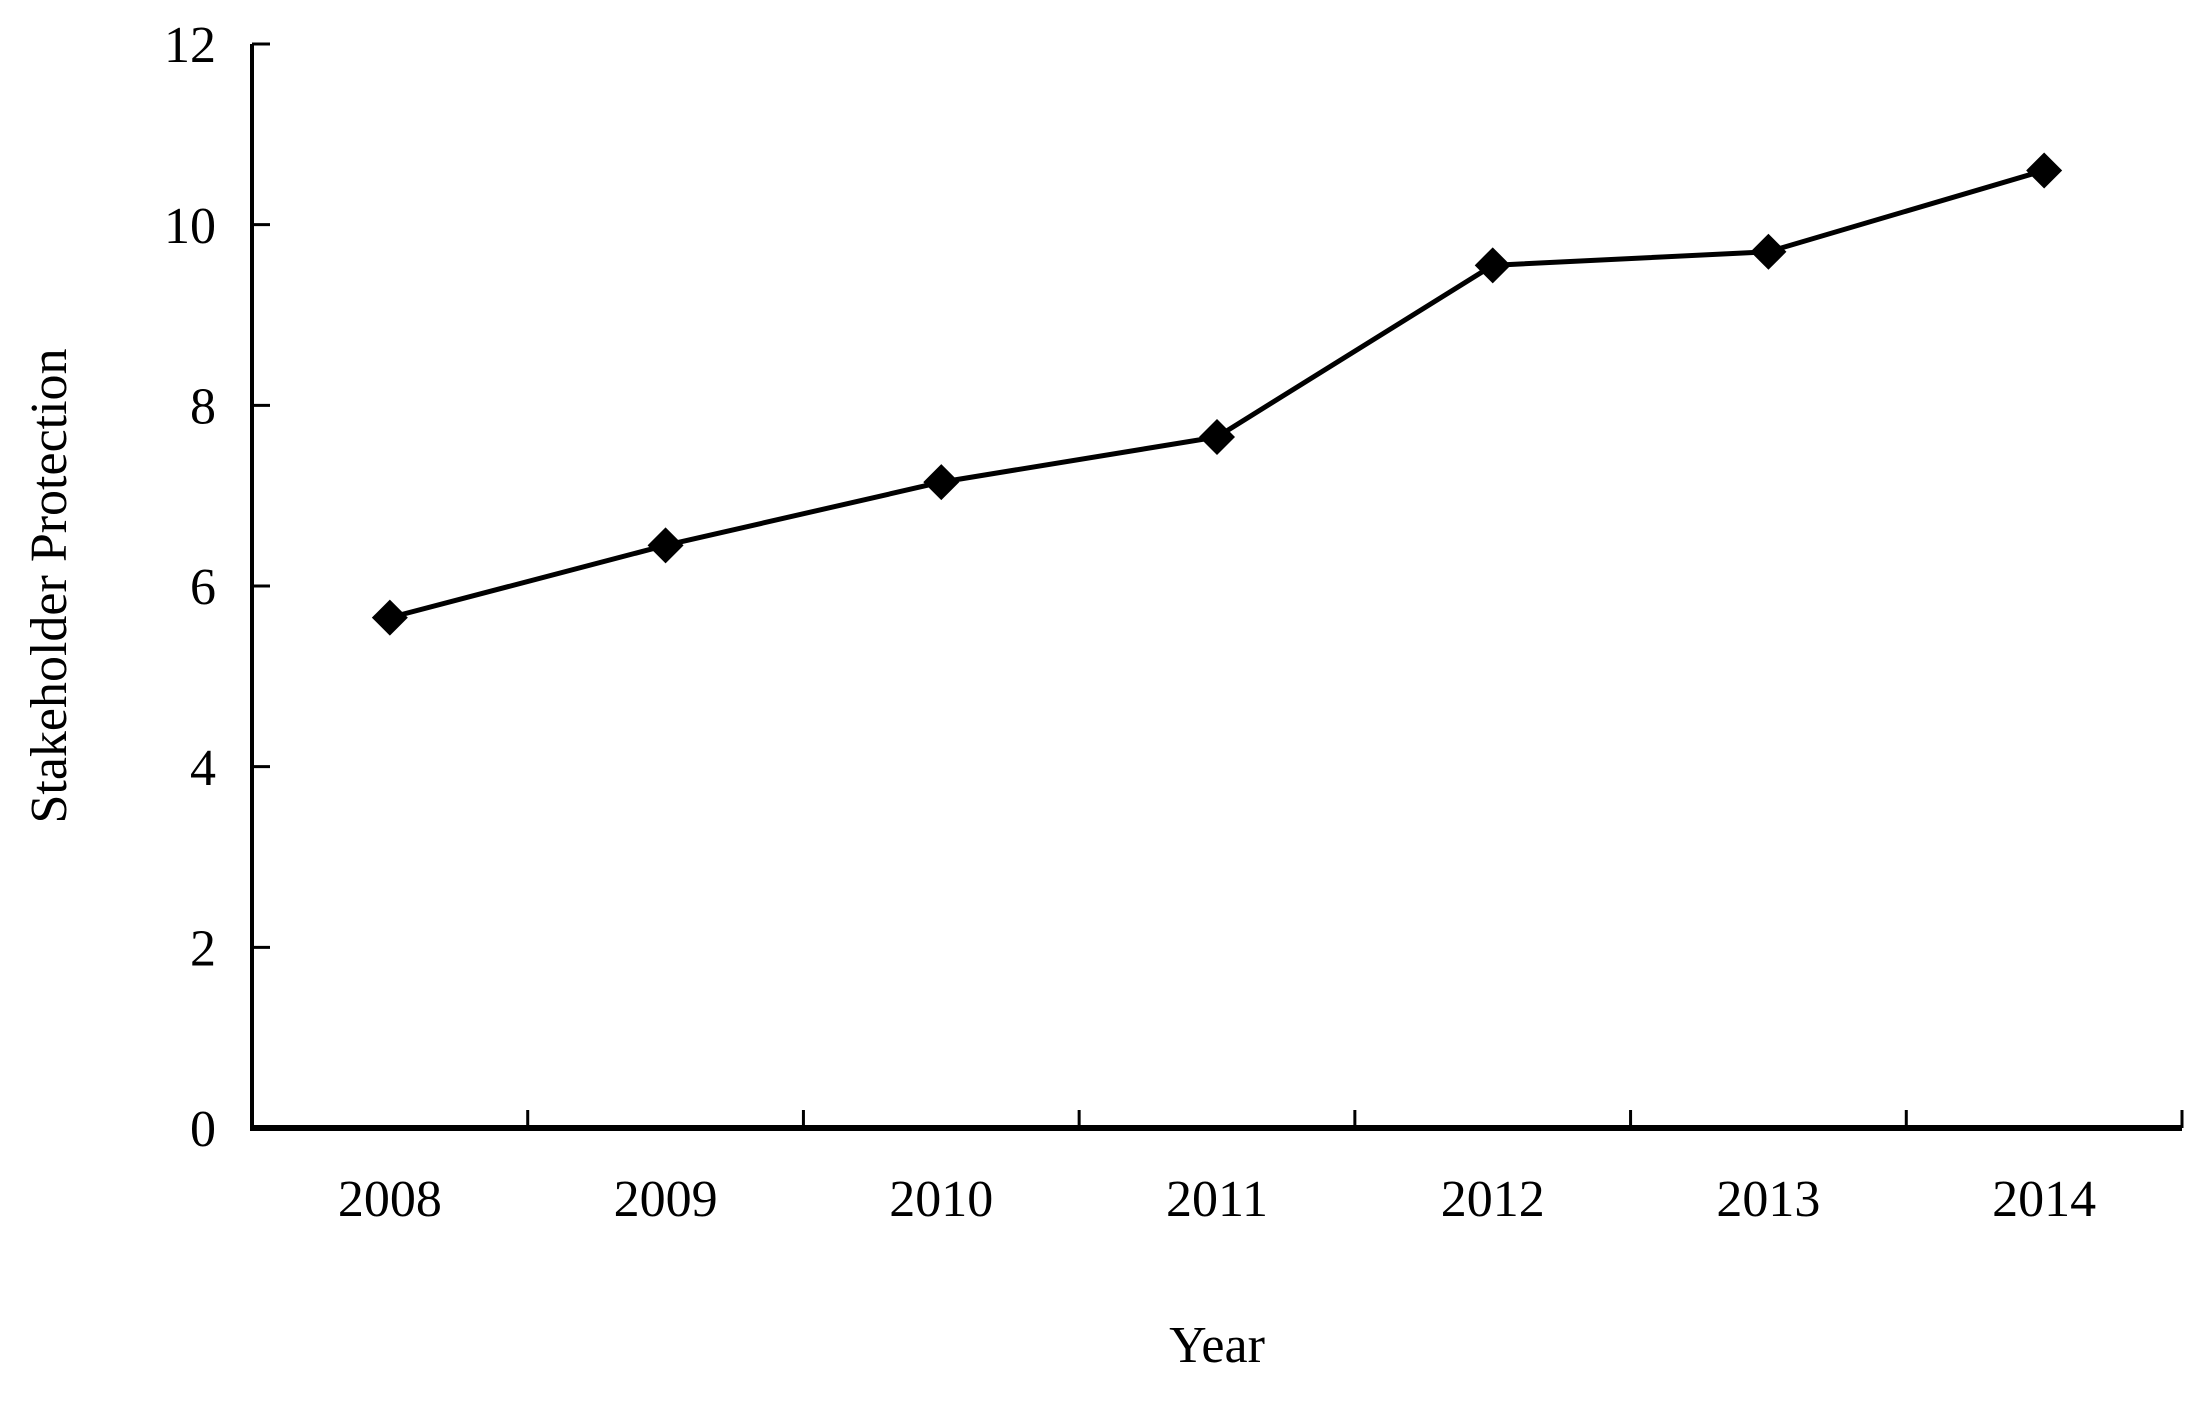 The image size is (2207, 1403). What do you see at coordinates (261, 586) in the screenshot?
I see `y-axis-ticks` at bounding box center [261, 586].